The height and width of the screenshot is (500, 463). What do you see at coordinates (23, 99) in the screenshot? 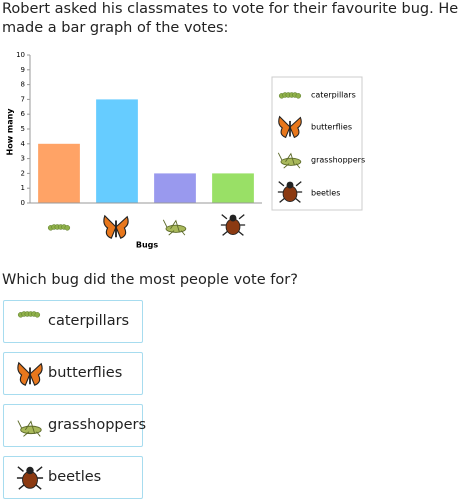
I see `y-tick-label: 7` at bounding box center [23, 99].